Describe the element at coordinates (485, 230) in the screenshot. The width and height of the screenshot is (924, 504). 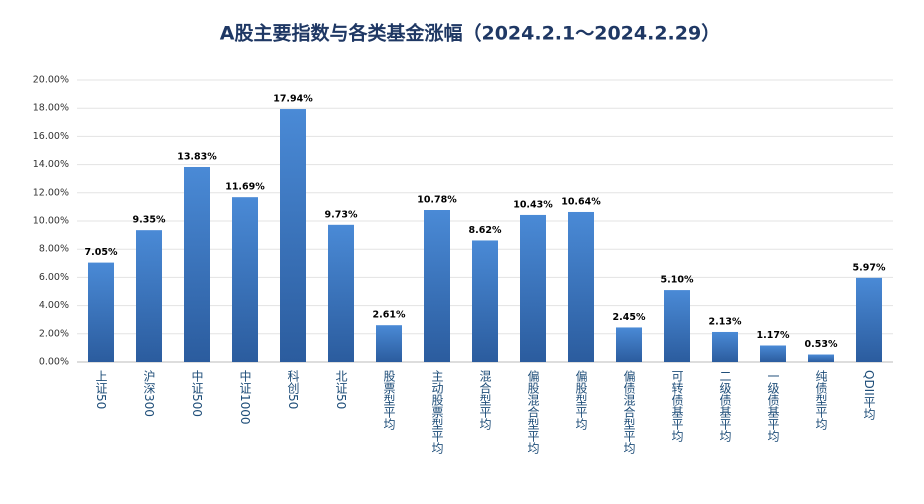
I see `data-label: 8.62%` at that location.